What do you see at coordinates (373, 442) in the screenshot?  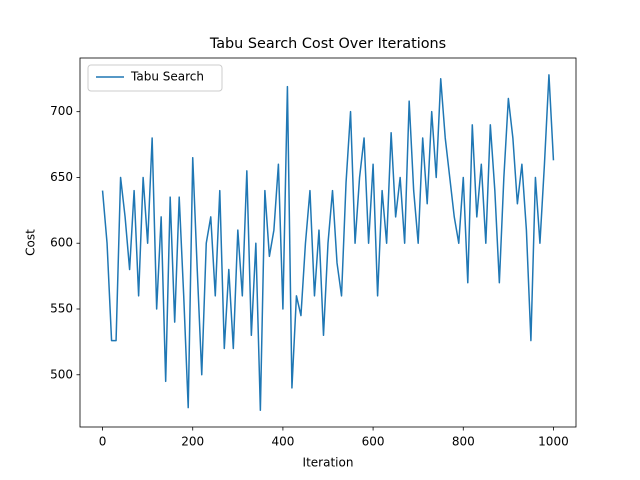 I see `x-tick-label: 600` at bounding box center [373, 442].